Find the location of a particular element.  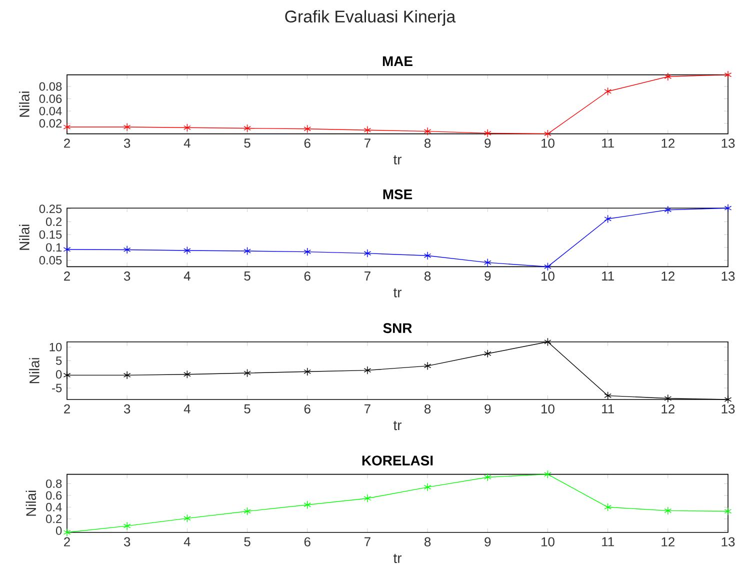

y-tick-label: 0.1 is located at coordinates (54, 247).